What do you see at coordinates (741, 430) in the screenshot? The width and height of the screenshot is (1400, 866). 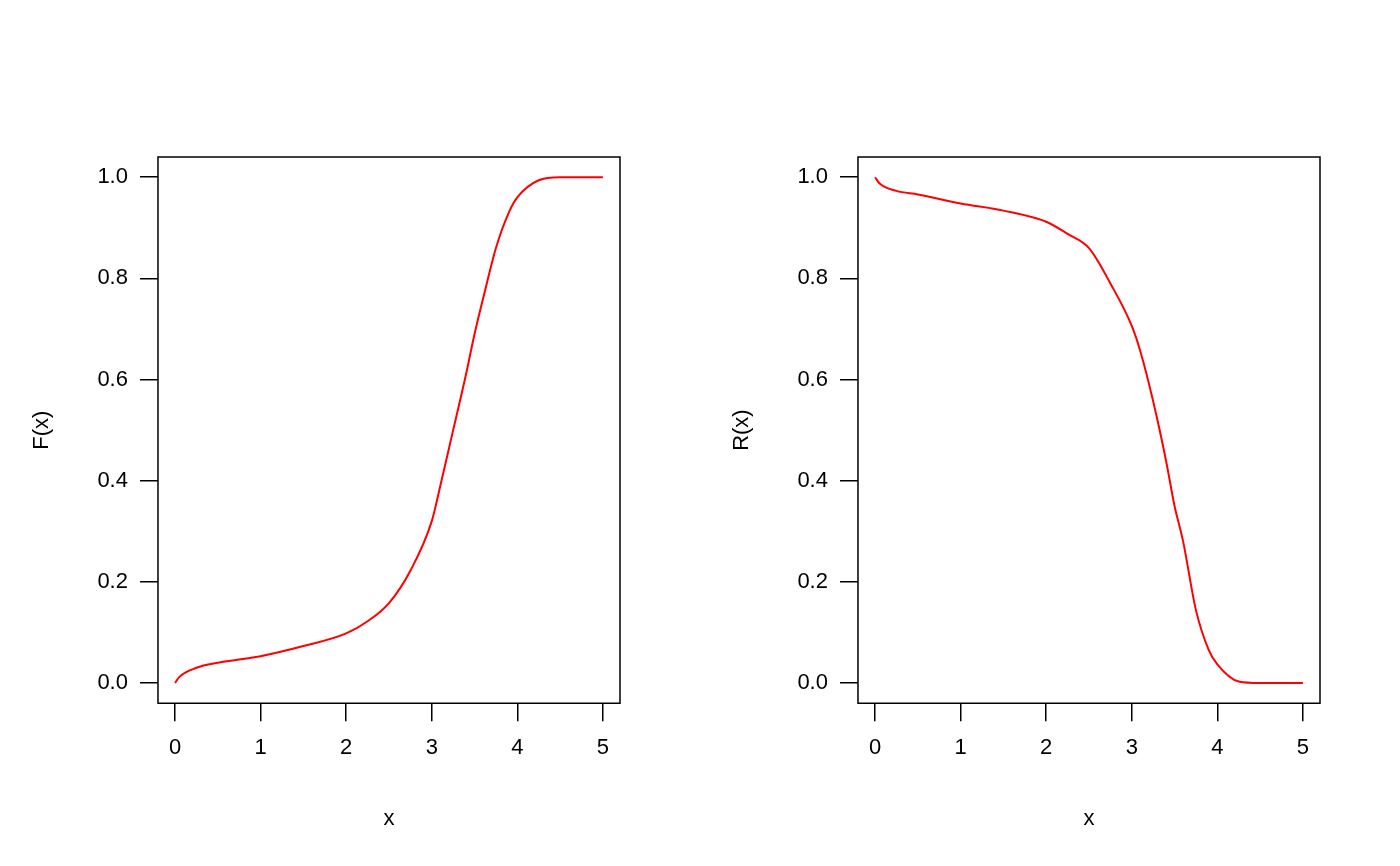 I see `y-axis-title: R(x)` at bounding box center [741, 430].